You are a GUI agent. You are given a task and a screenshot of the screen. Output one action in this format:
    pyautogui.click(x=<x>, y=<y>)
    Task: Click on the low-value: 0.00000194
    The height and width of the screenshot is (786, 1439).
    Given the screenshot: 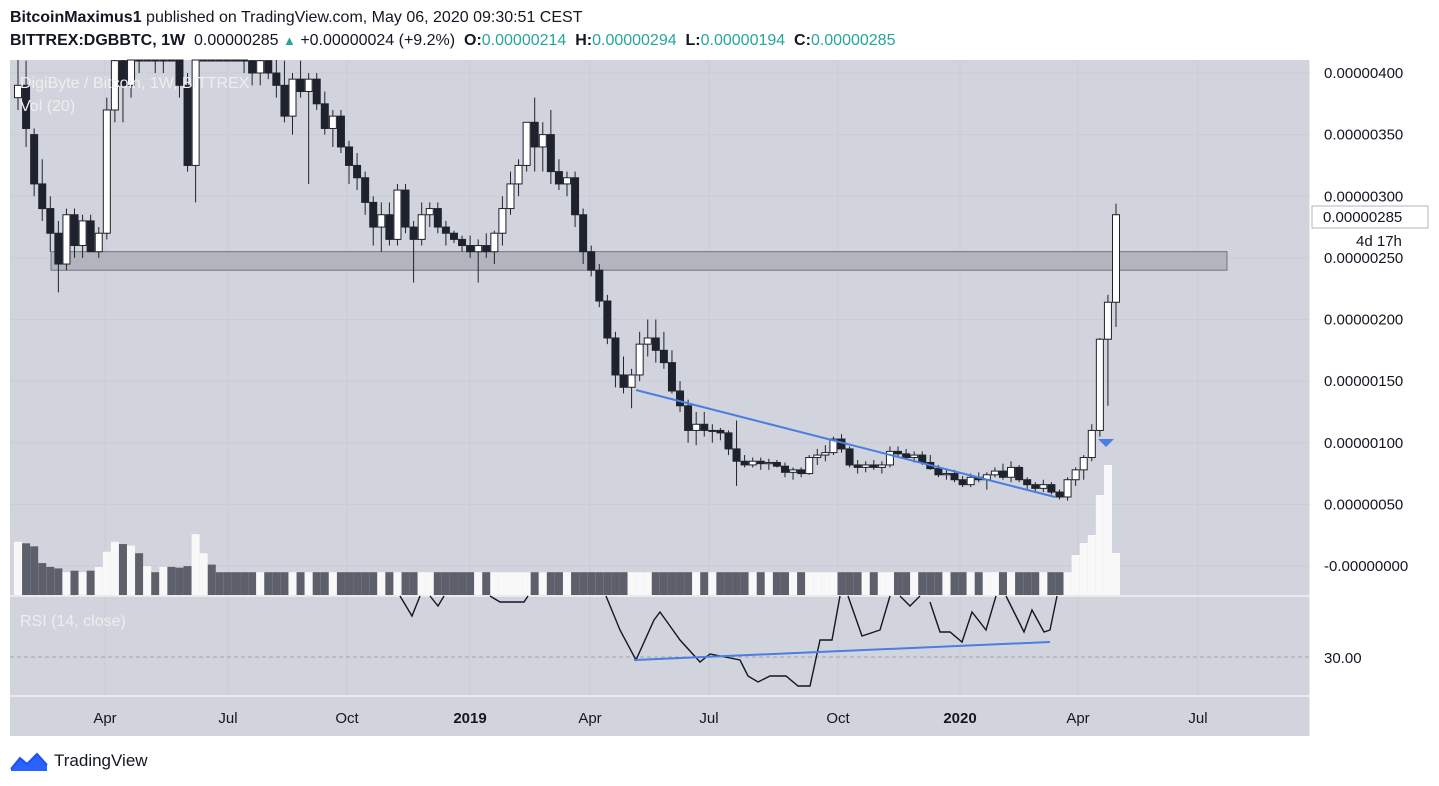 What is the action you would take?
    pyautogui.click(x=743, y=40)
    